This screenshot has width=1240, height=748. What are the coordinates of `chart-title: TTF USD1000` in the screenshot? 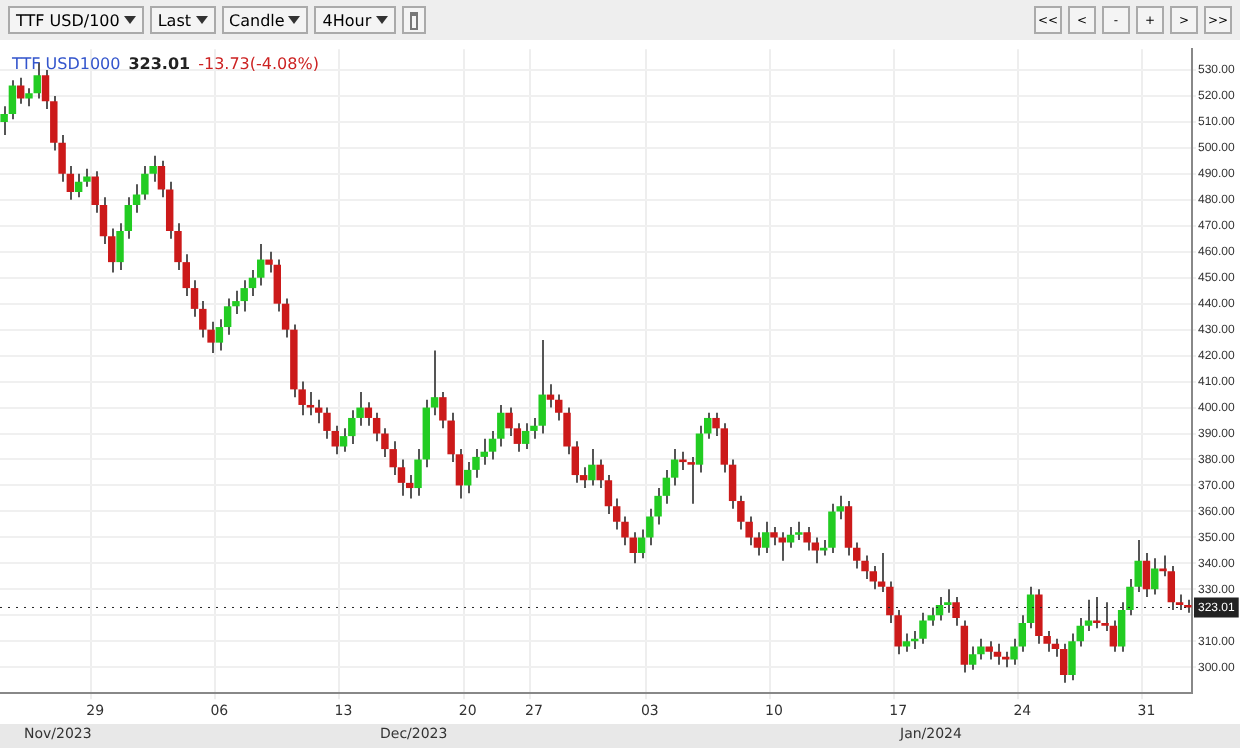 It's located at (65, 64).